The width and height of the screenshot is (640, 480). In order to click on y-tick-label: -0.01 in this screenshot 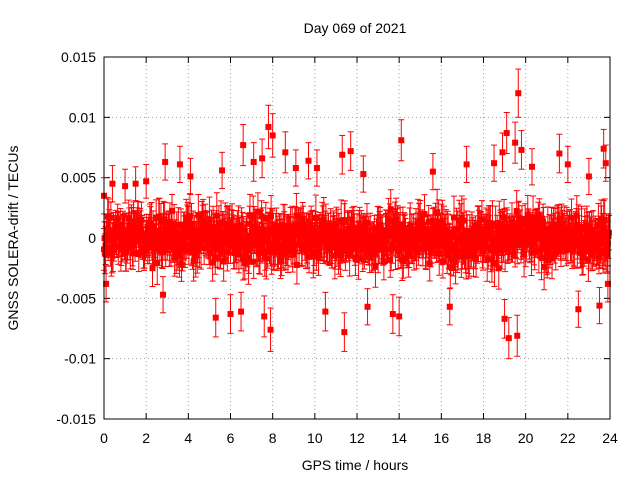, I will do `click(80, 359)`.